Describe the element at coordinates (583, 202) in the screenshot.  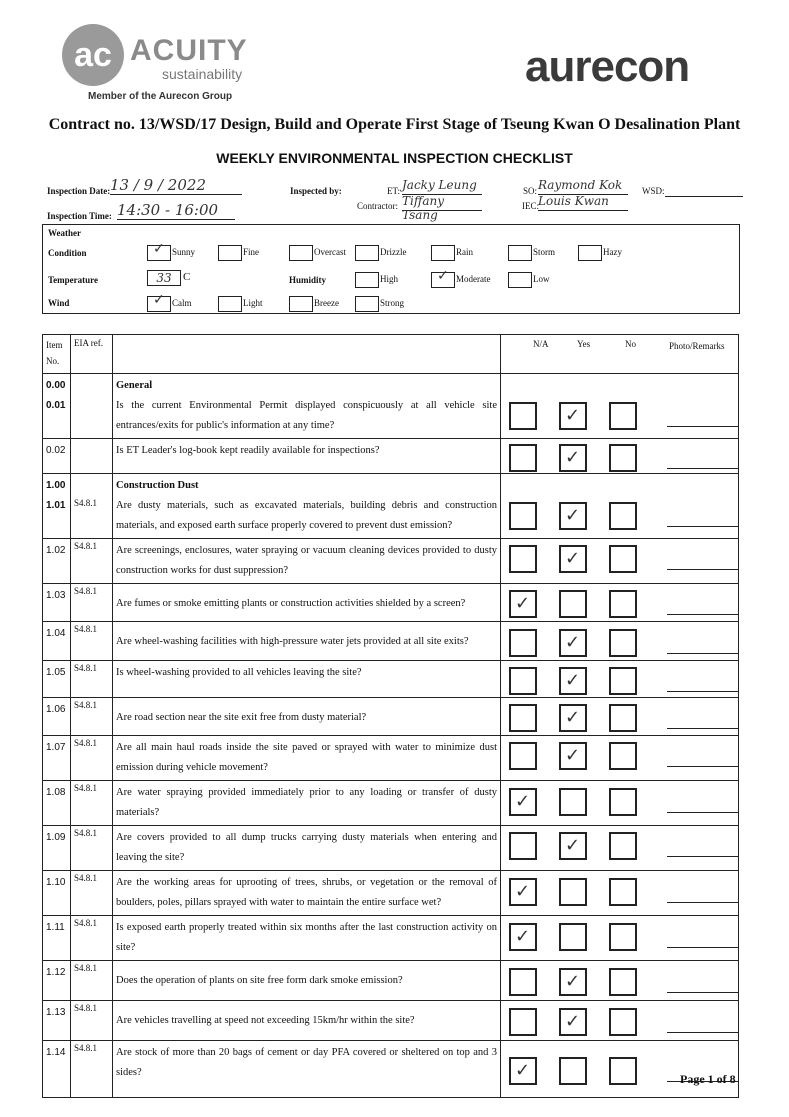
I see `iec-field: Louis Kwan` at that location.